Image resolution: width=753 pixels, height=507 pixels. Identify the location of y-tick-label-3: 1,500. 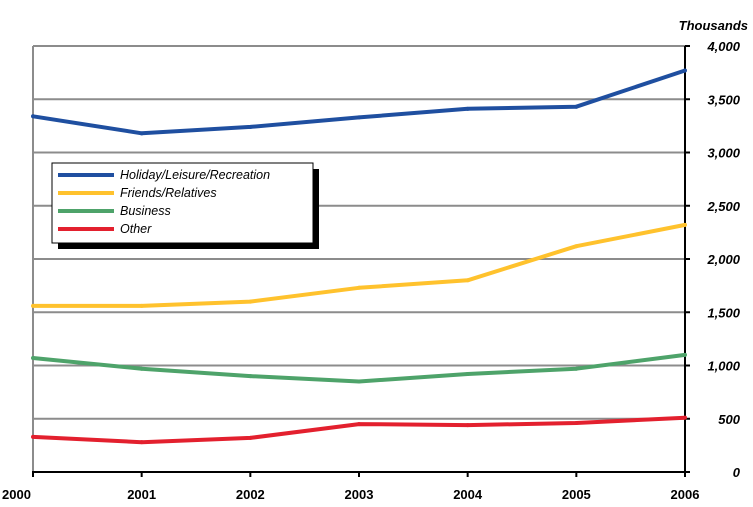
(723, 312).